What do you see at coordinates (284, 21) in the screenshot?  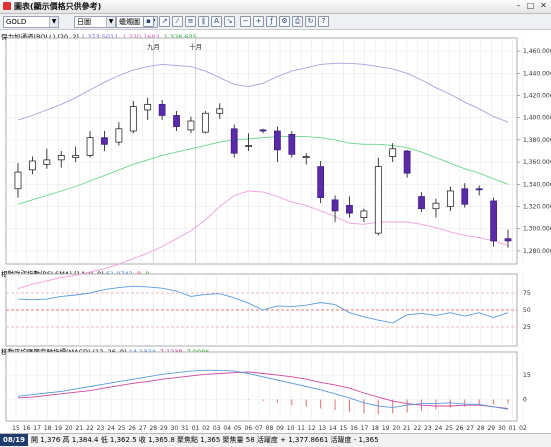 I see `settings-icon: ⚙` at bounding box center [284, 21].